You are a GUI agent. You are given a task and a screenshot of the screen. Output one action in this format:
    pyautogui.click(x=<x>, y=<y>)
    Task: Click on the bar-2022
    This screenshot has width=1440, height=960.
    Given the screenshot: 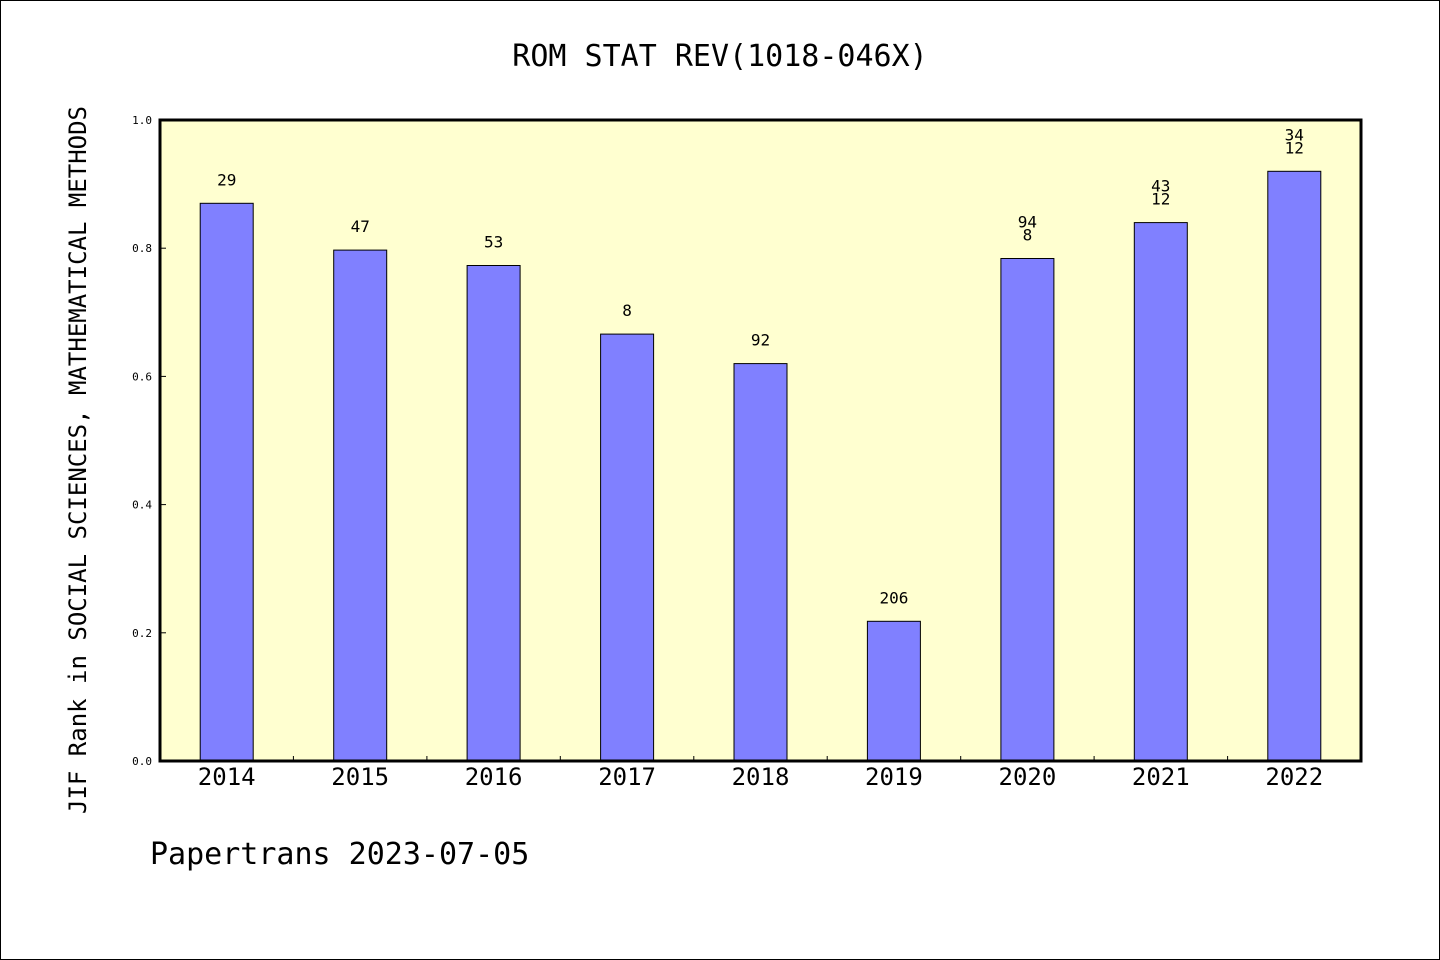 What is the action you would take?
    pyautogui.click(x=1294, y=466)
    